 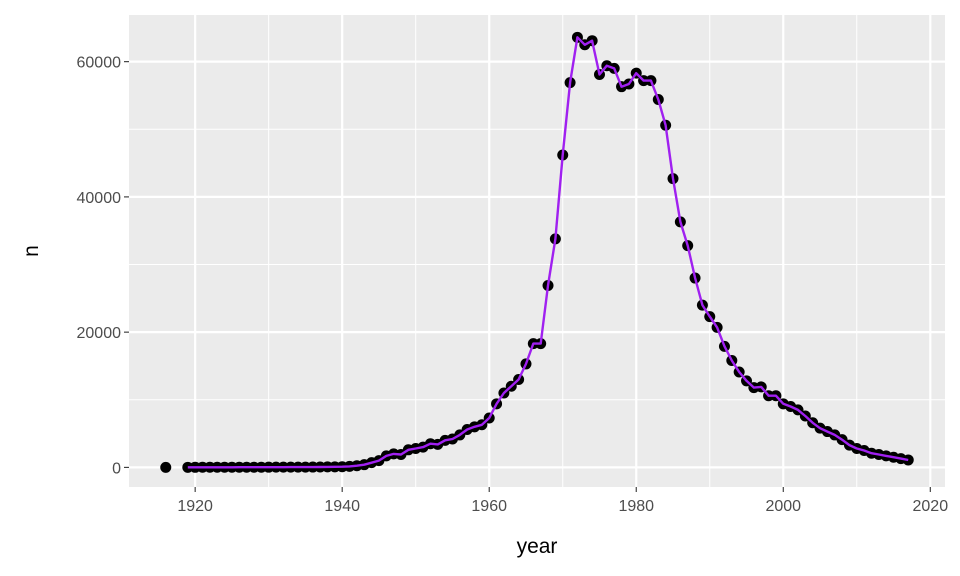 What do you see at coordinates (931, 506) in the screenshot?
I see `x-tick-label: 2020` at bounding box center [931, 506].